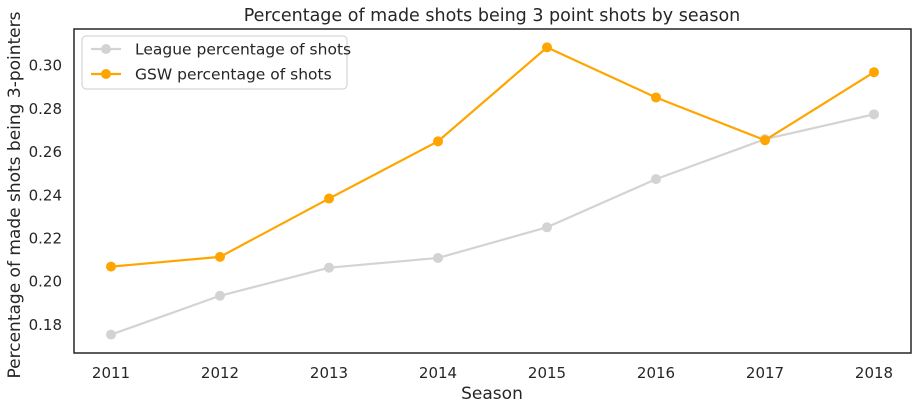 This screenshot has width=917, height=410. Describe the element at coordinates (492, 394) in the screenshot. I see `x-axis-title: Season` at that location.